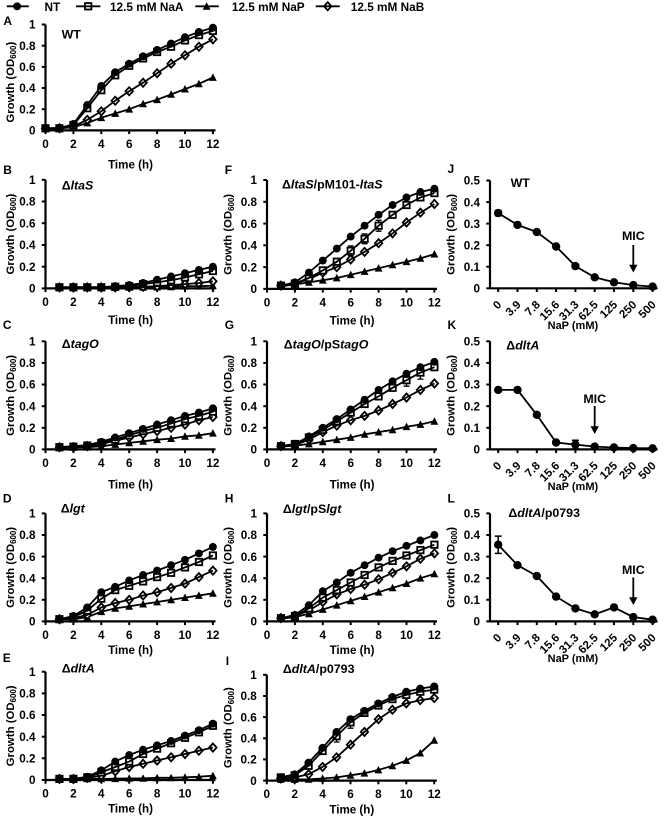 The width and height of the screenshot is (666, 821). I want to click on svg-text: 0.1, so click(472, 428).